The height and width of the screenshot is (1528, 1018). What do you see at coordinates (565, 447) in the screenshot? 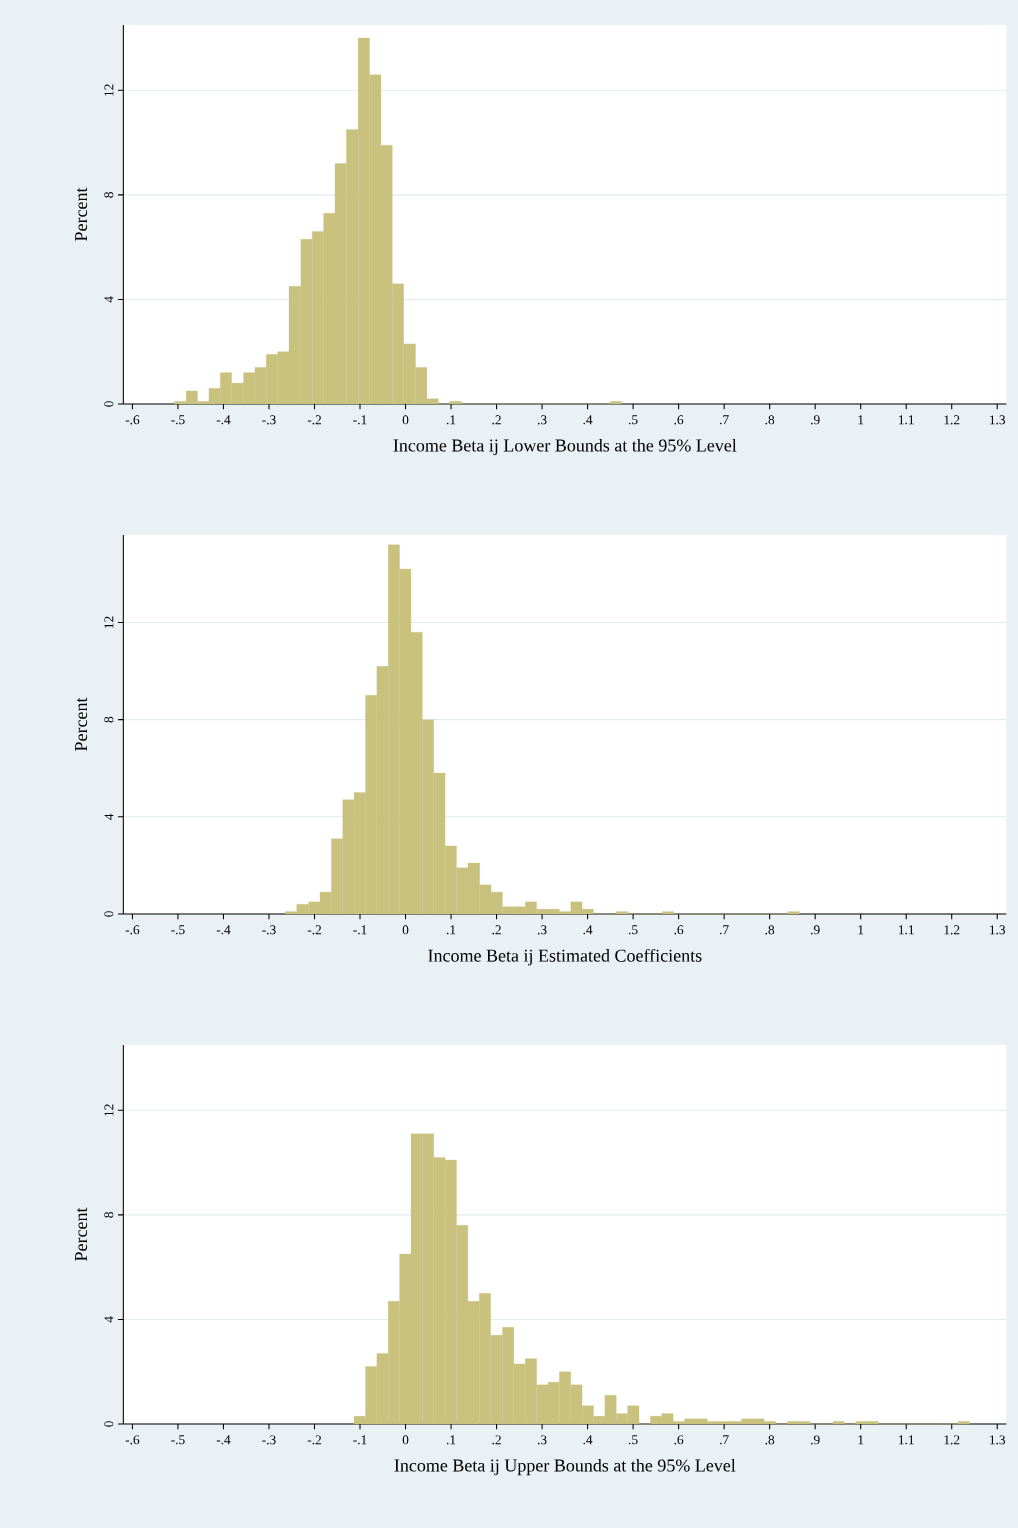
I see `x-axis-title: Income Beta ij Lower Bounds at the 95% Level` at bounding box center [565, 447].